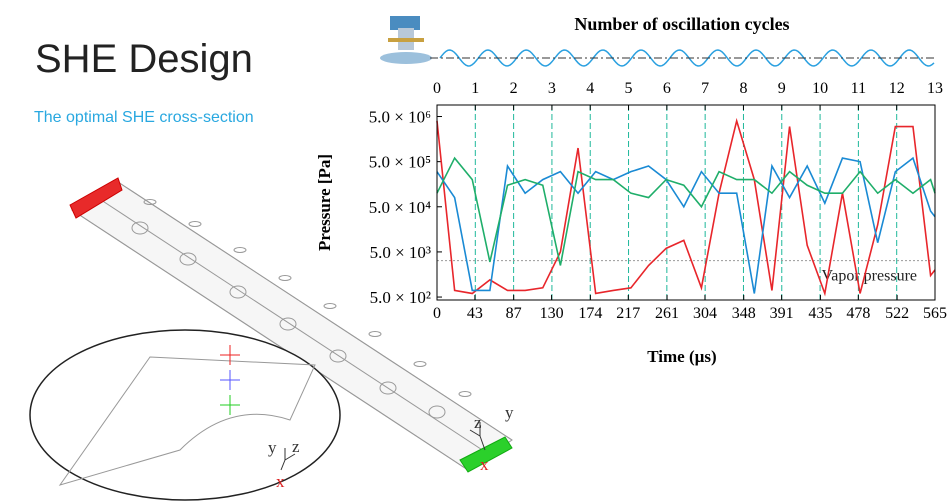  What do you see at coordinates (552, 88) in the screenshot?
I see `x2-tick-label: 3` at bounding box center [552, 88].